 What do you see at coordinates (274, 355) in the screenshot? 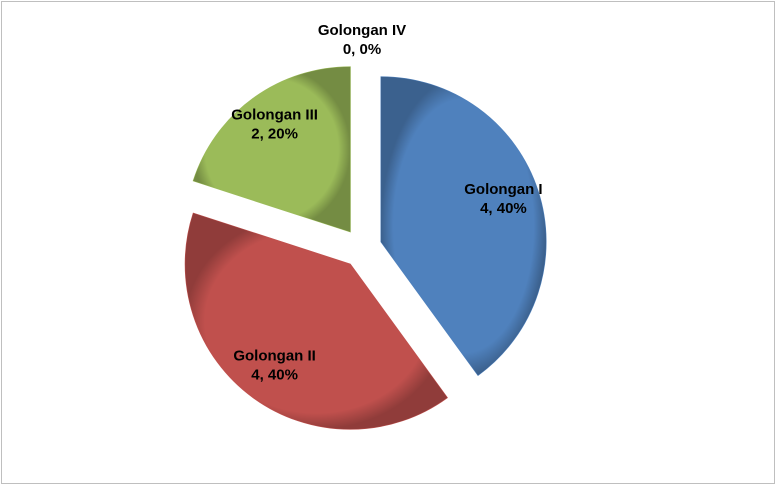
I see `label-name: Golongan II` at bounding box center [274, 355].